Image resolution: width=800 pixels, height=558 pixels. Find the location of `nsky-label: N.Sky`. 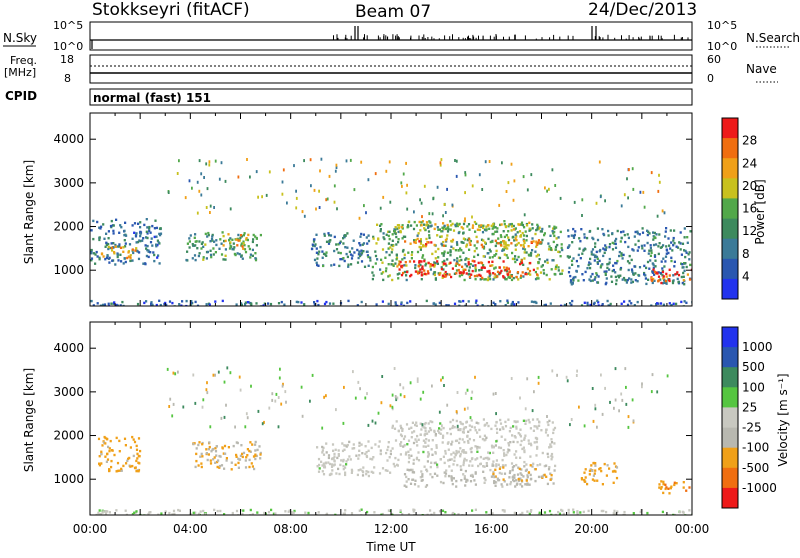

nsky-label: N.Sky is located at coordinates (20, 38).